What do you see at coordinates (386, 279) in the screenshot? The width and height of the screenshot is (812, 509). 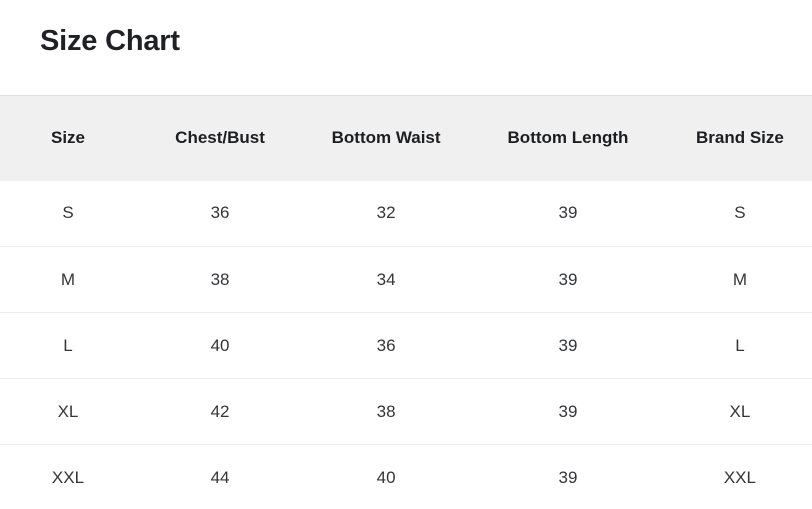 I see `cell-bottom-waist: 34` at bounding box center [386, 279].